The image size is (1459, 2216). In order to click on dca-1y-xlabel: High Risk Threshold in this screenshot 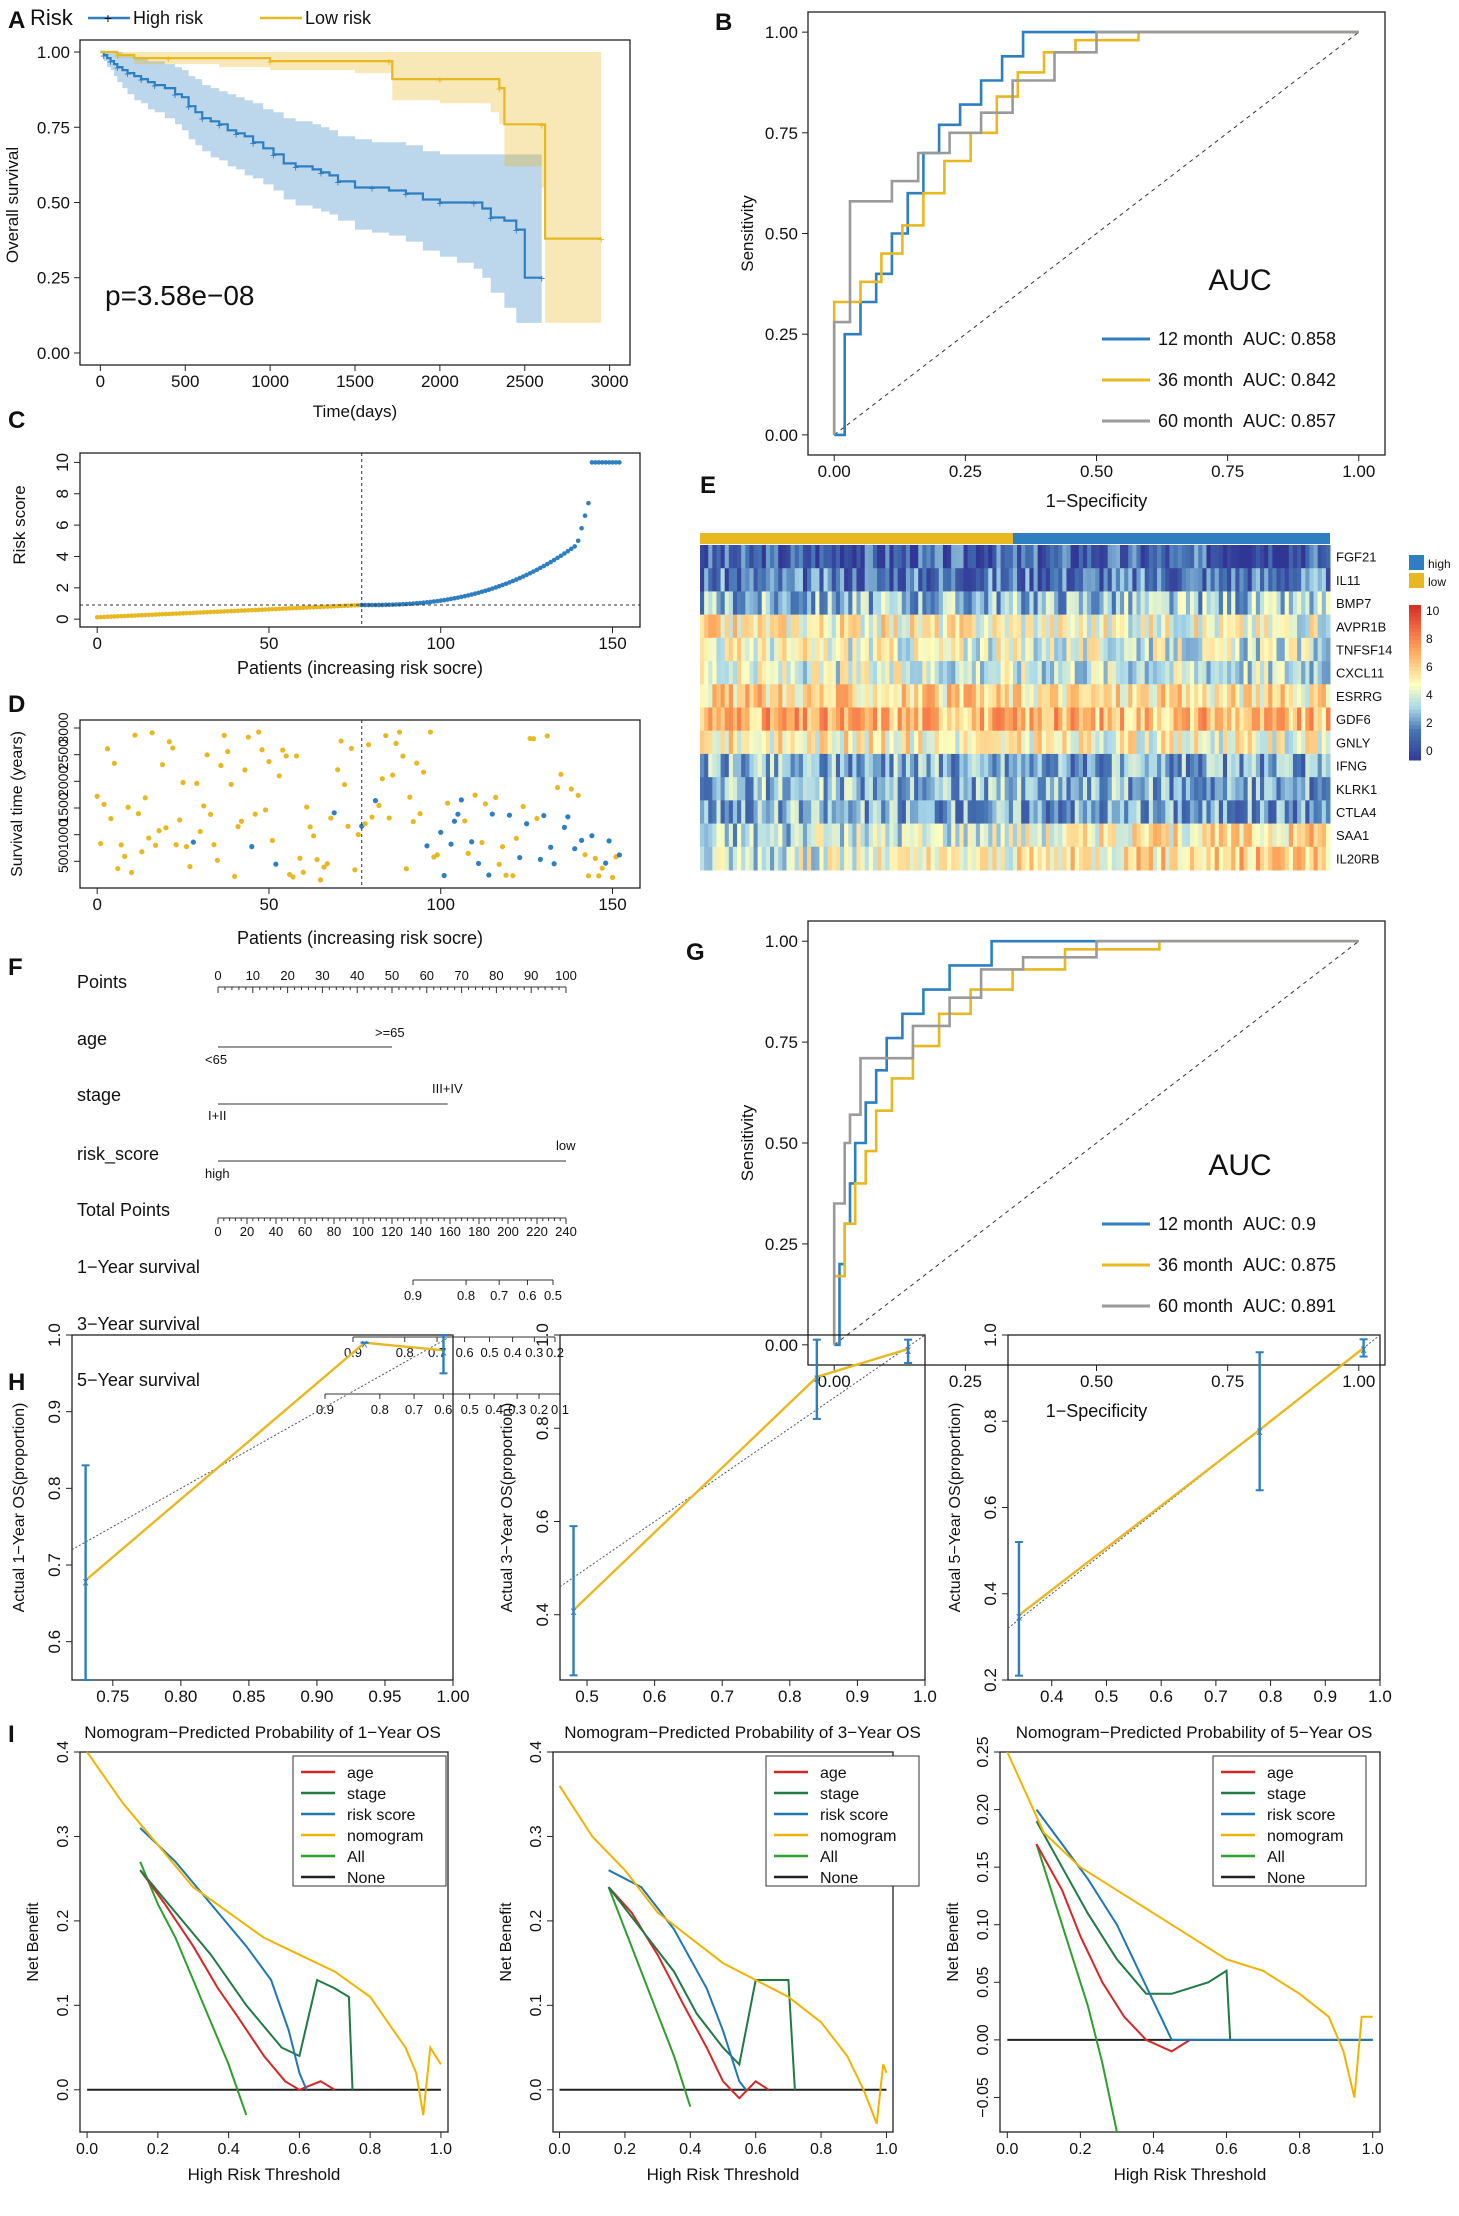, I will do `click(264, 2174)`.